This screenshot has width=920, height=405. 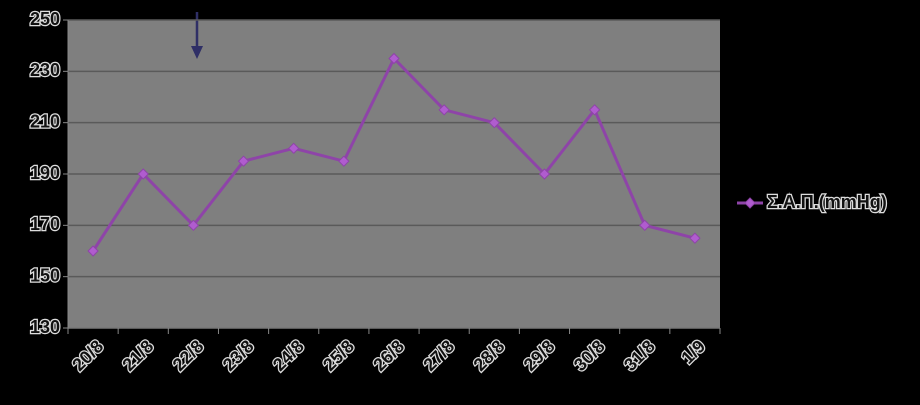 I want to click on x-tick-label: 23/8, so click(x=238, y=355).